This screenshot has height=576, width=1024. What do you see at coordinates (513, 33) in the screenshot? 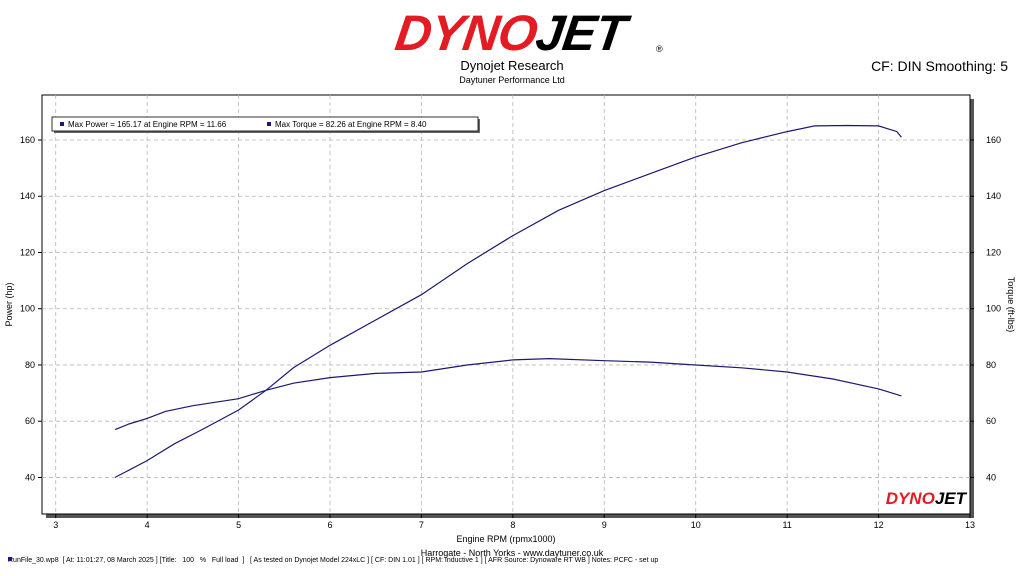
I see `svg-text: DYNOJET` at bounding box center [513, 33].